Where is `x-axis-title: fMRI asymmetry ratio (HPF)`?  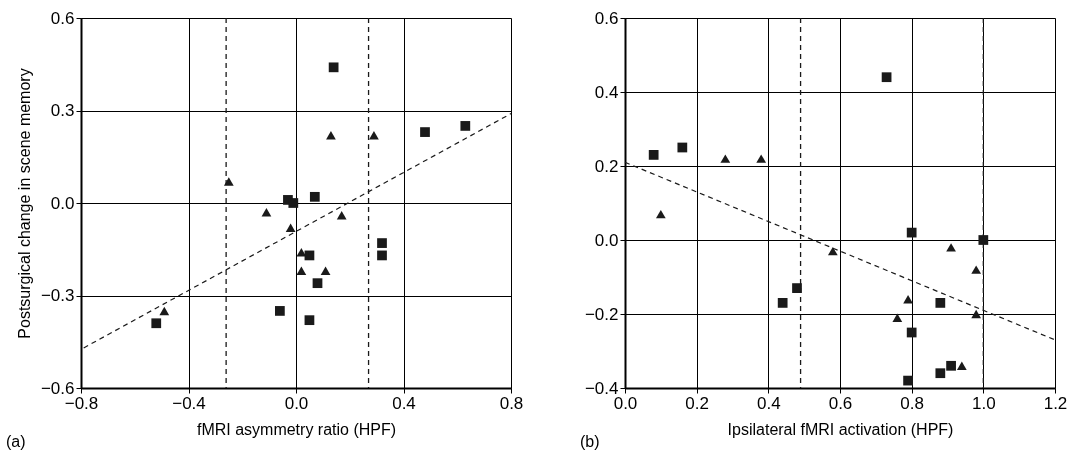
x-axis-title: fMRI asymmetry ratio (HPF) is located at coordinates (296, 429).